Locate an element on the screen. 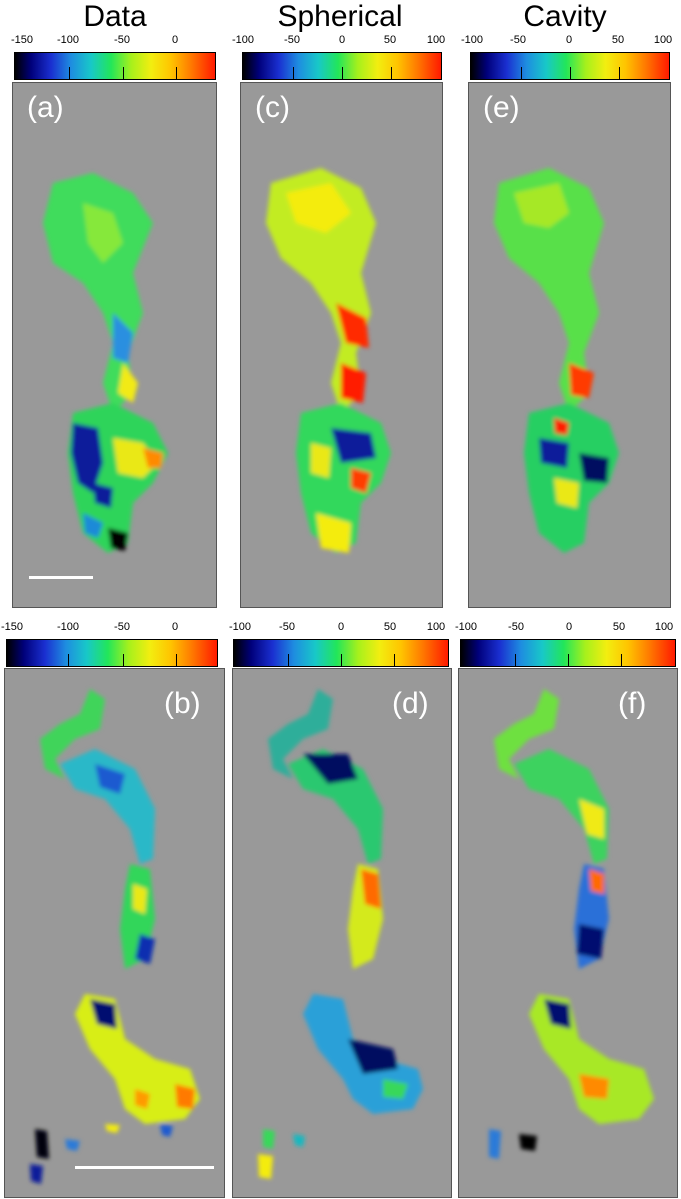 Image resolution: width=681 pixels, height=1199 pixels. panel-label-c: (c) is located at coordinates (272, 107).